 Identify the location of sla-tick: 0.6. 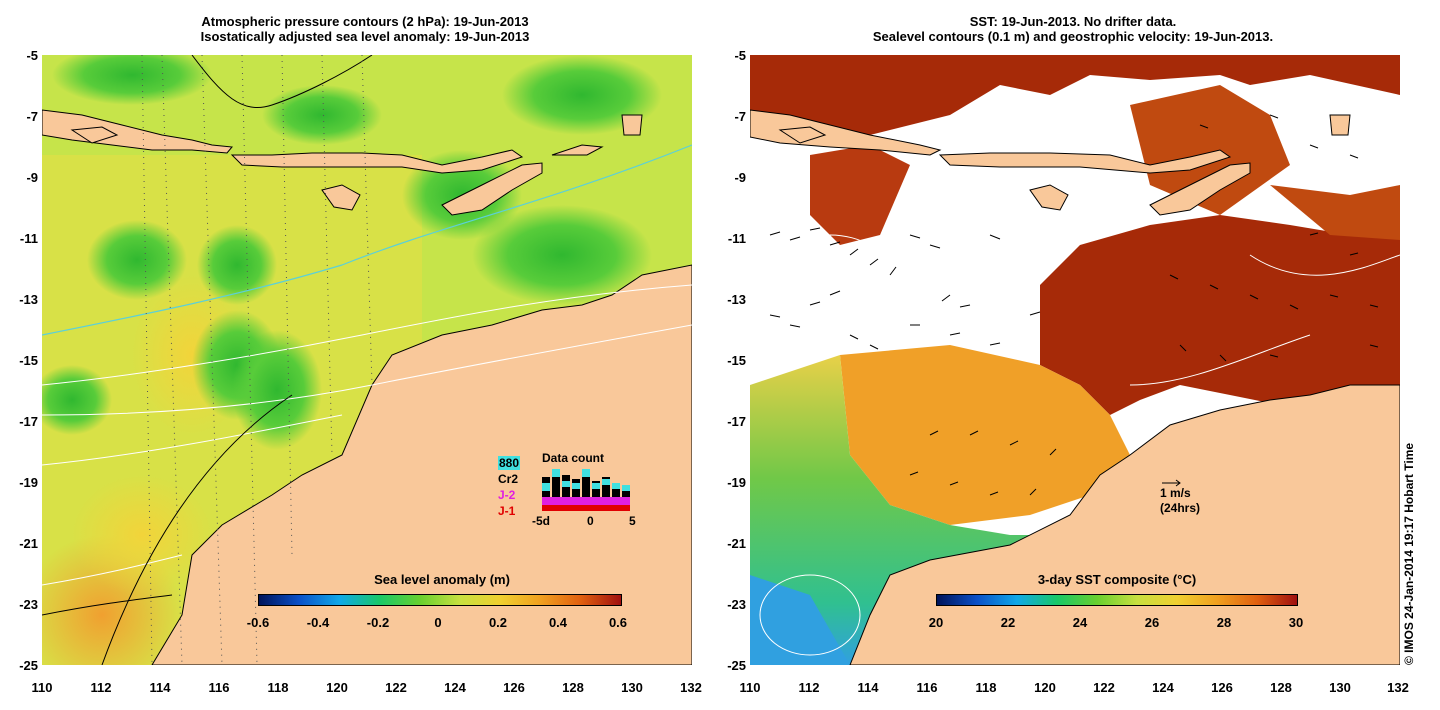
(618, 622).